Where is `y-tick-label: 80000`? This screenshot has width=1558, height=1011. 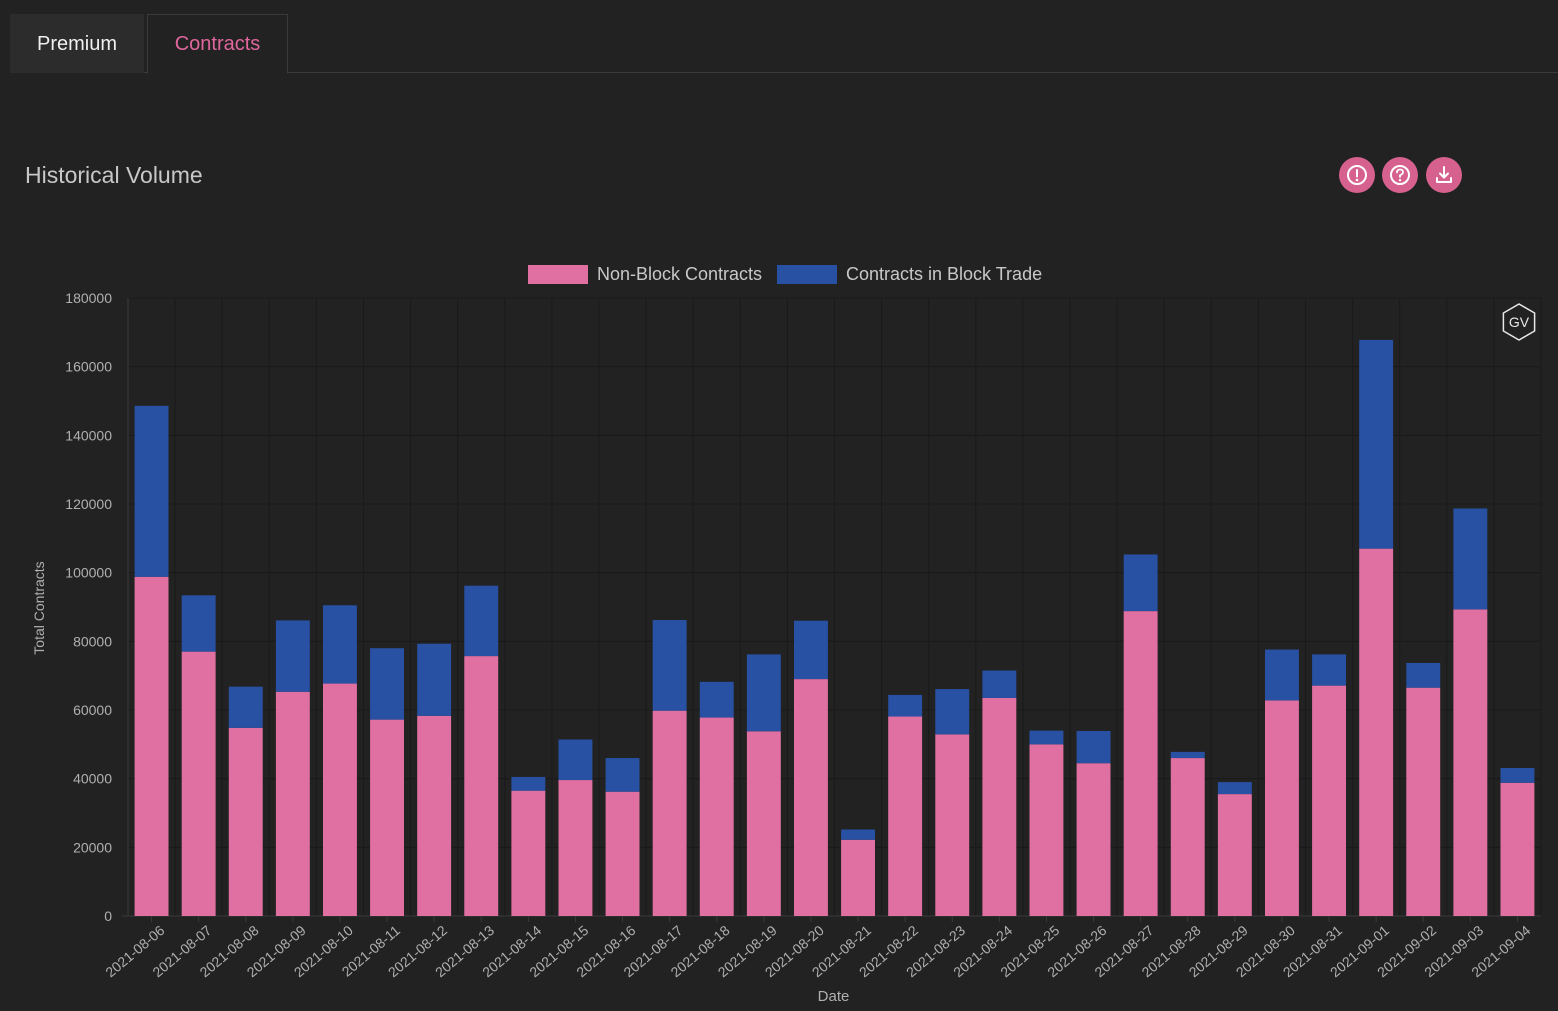 y-tick-label: 80000 is located at coordinates (92, 641).